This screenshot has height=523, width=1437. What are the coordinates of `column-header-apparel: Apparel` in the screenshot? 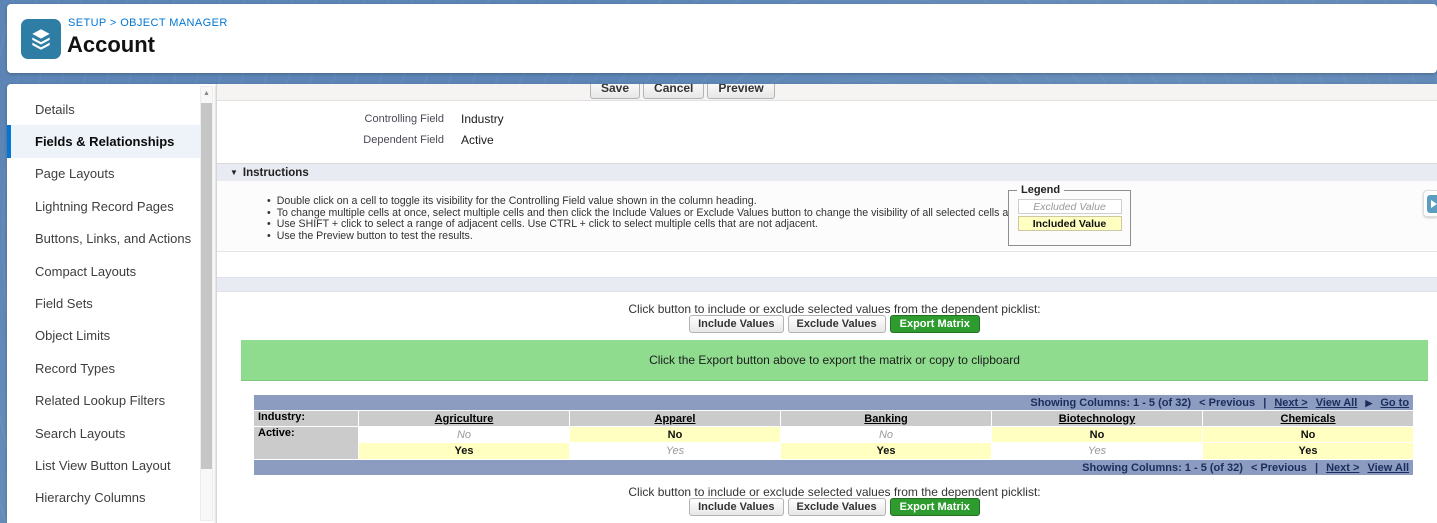 It's located at (675, 418).